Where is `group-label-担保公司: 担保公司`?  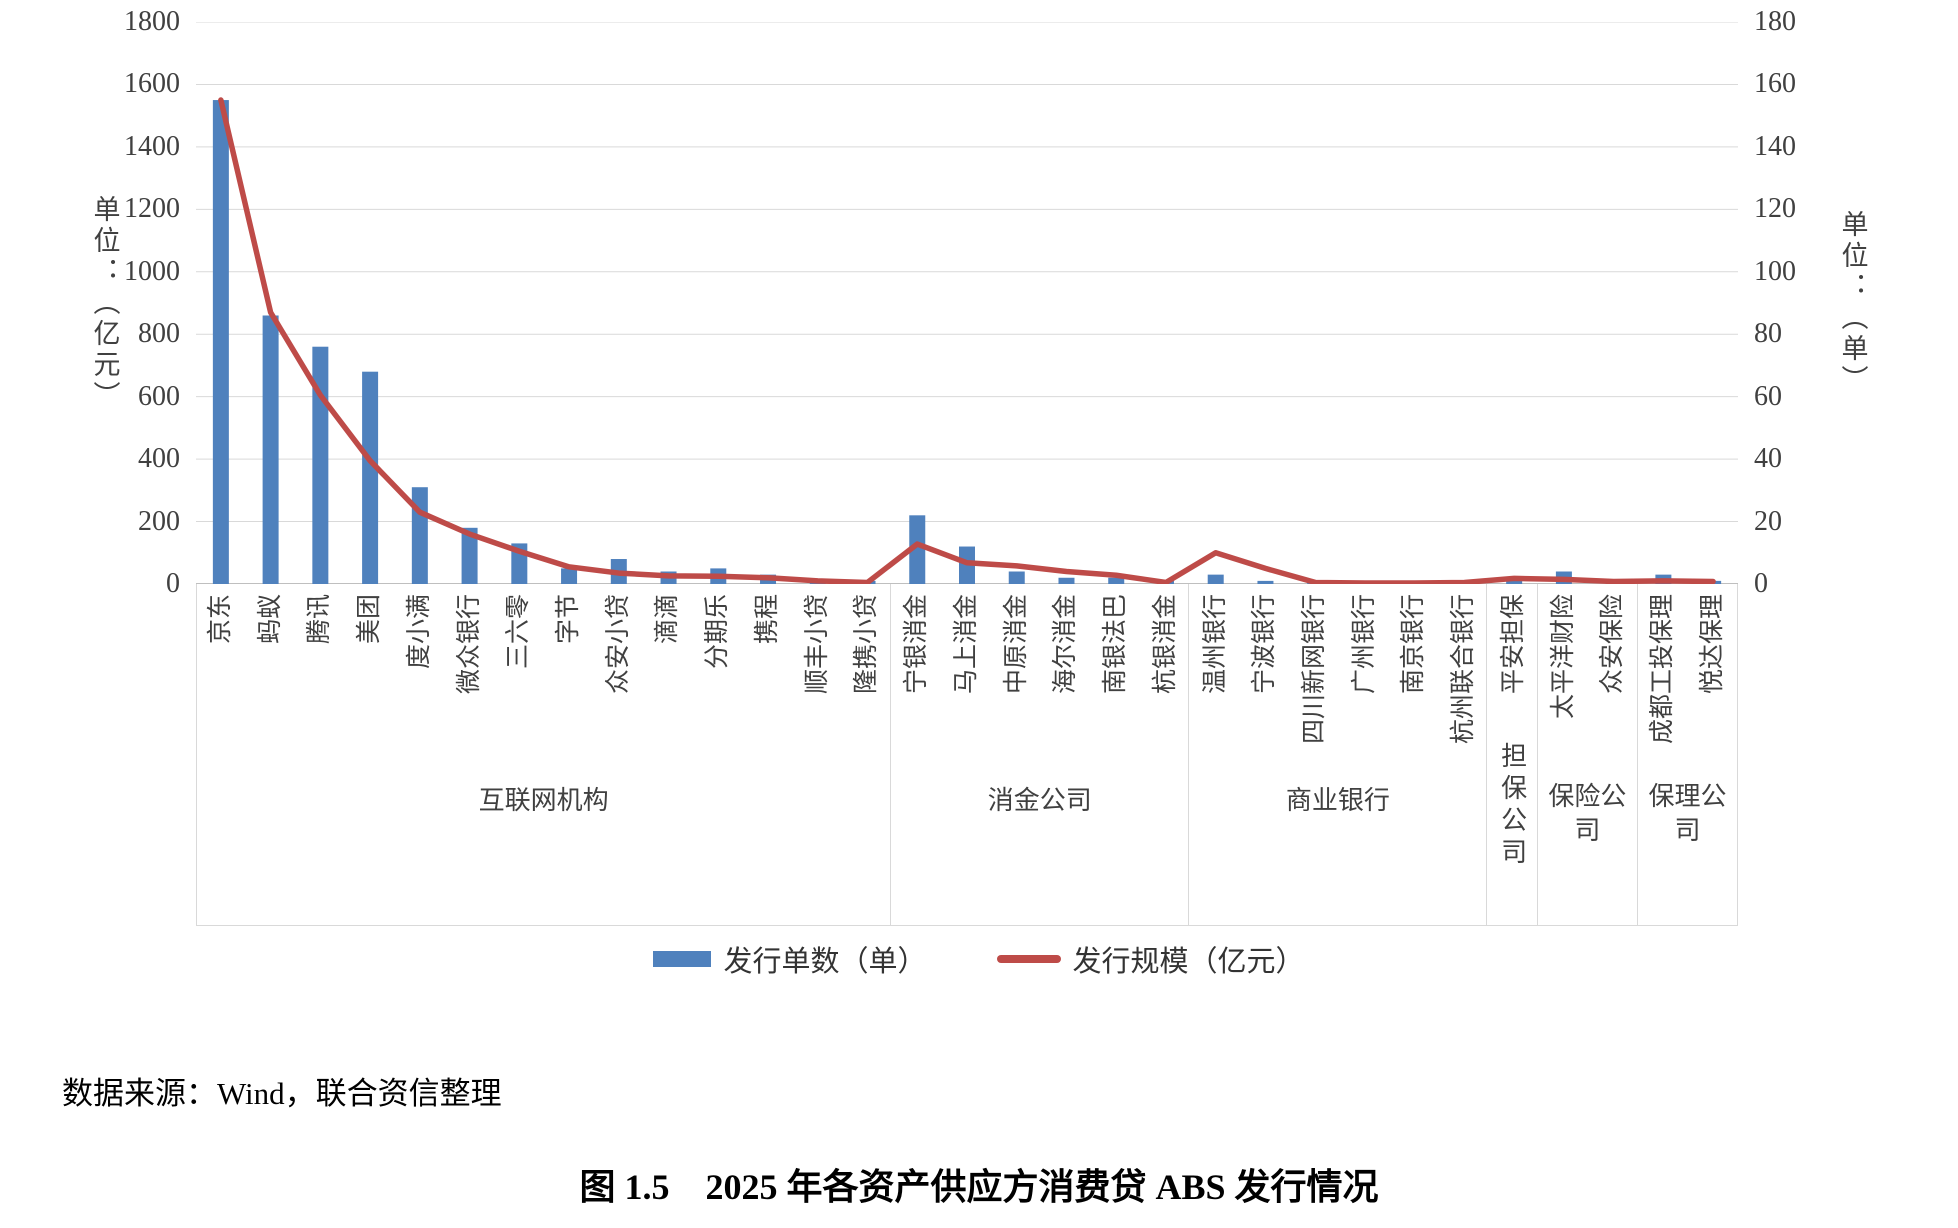
group-label-担保公司: 担保公司 is located at coordinates (1512, 806).